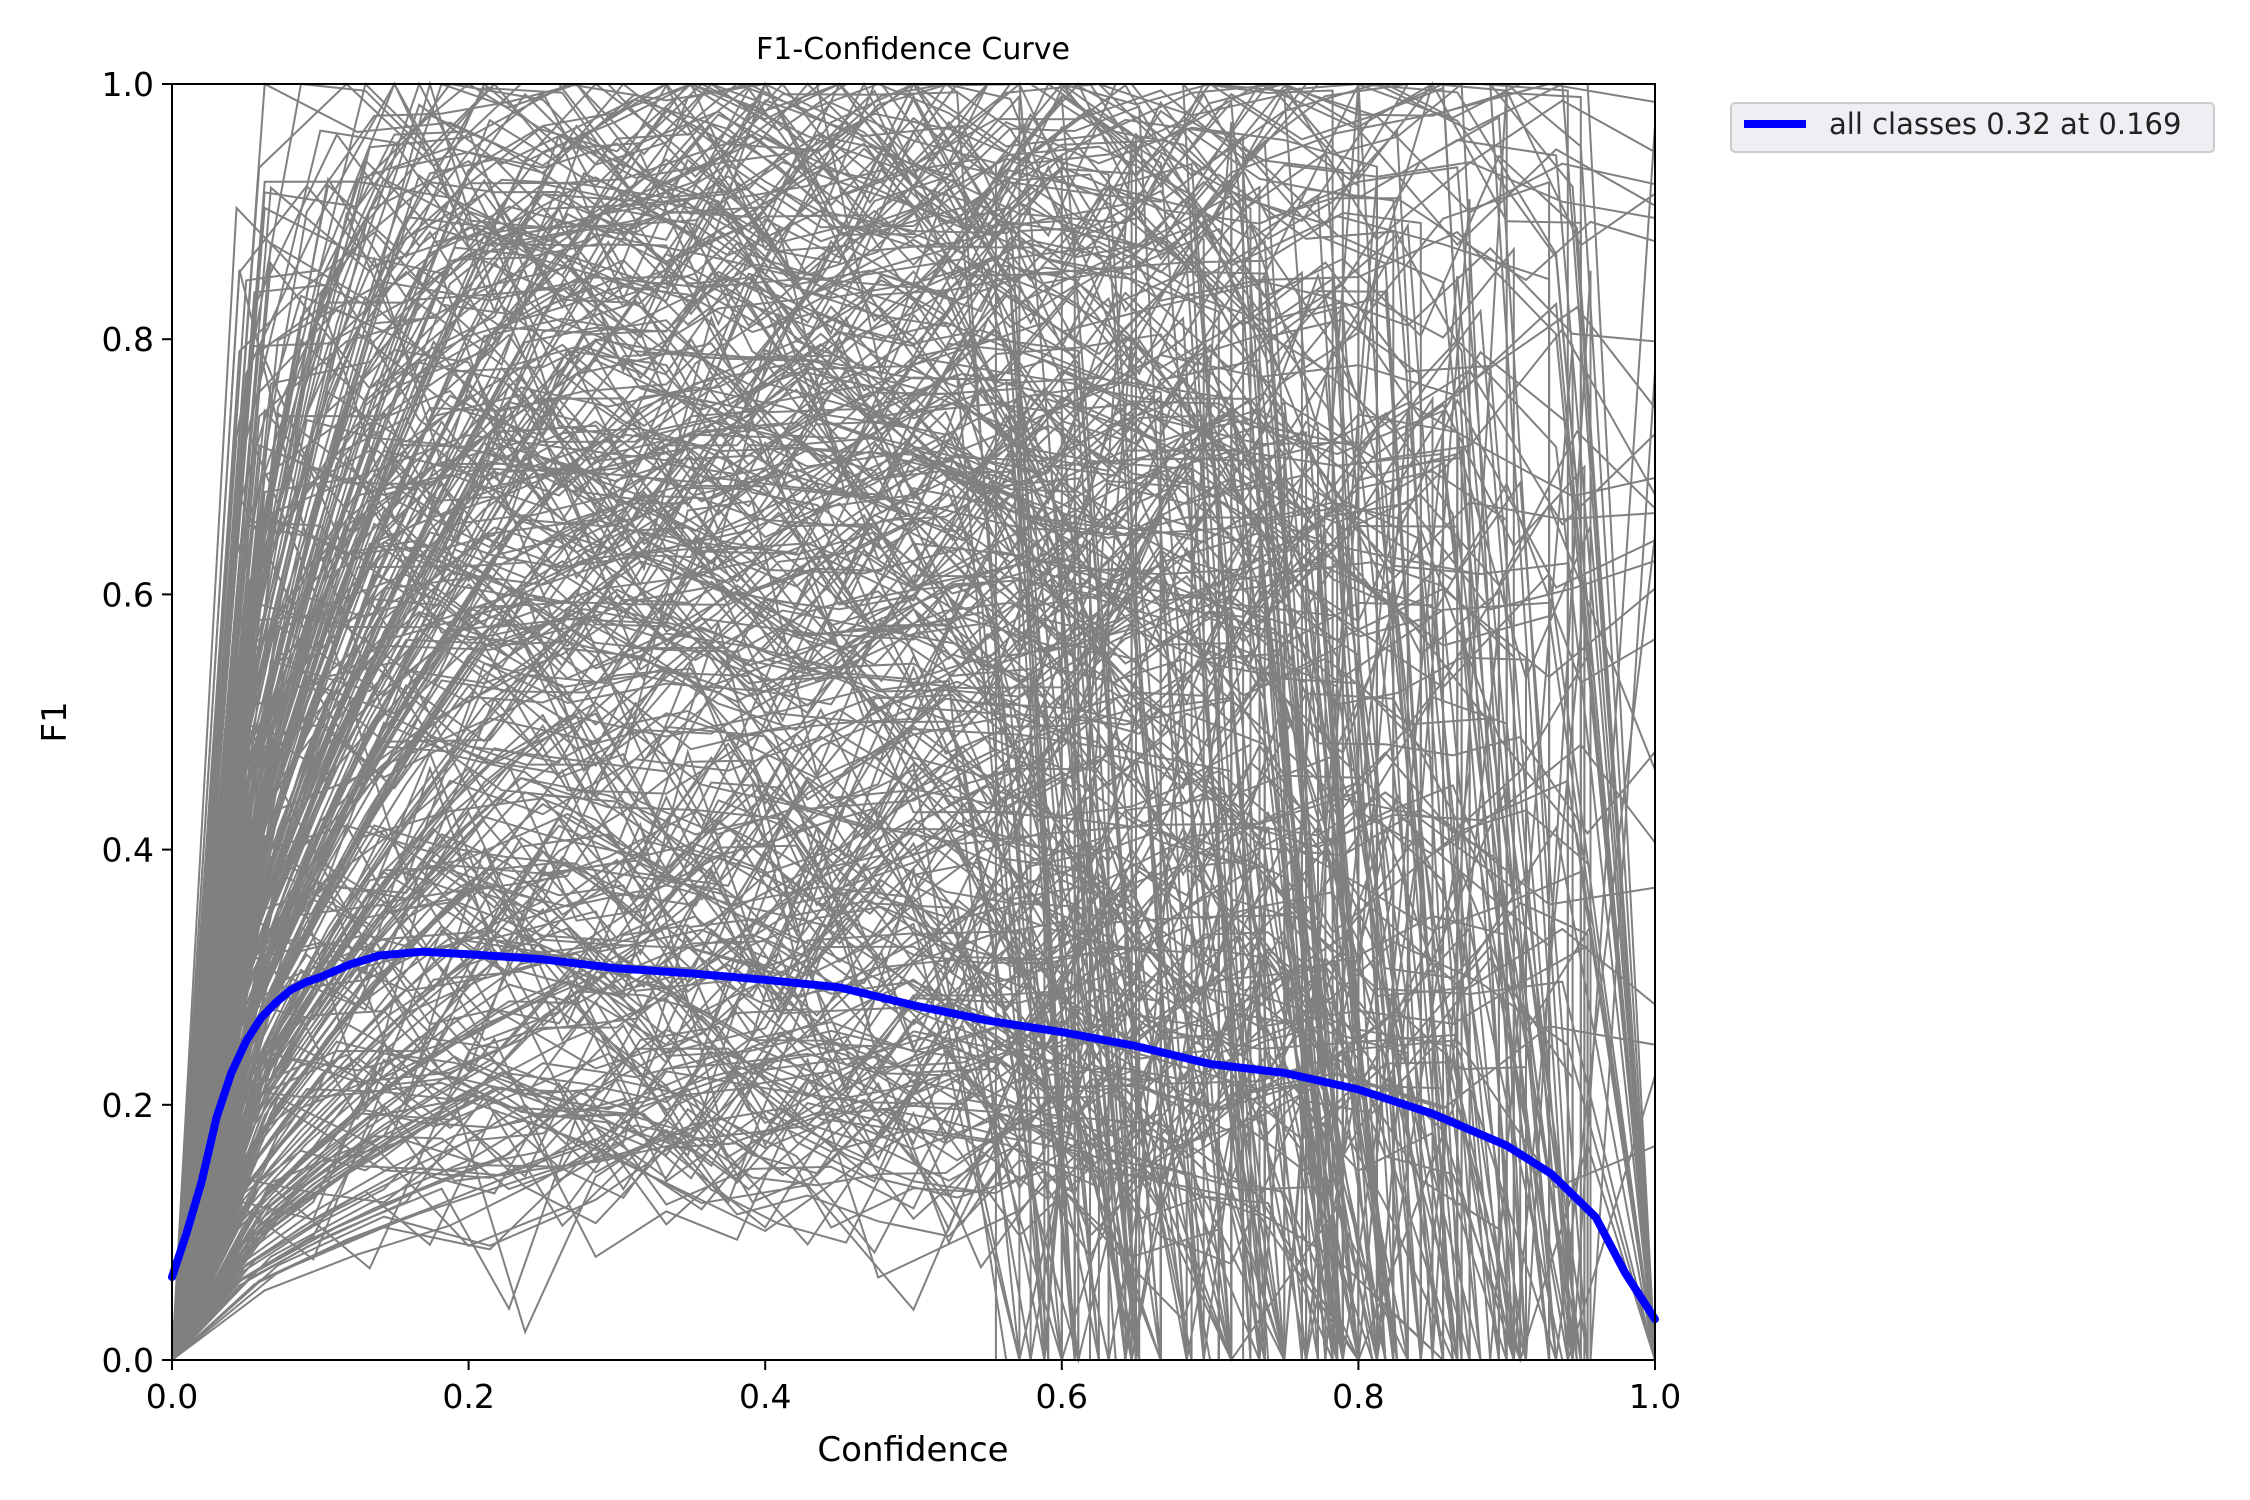 The height and width of the screenshot is (1500, 2250). I want to click on y-tick-label: 0.0, so click(128, 1360).